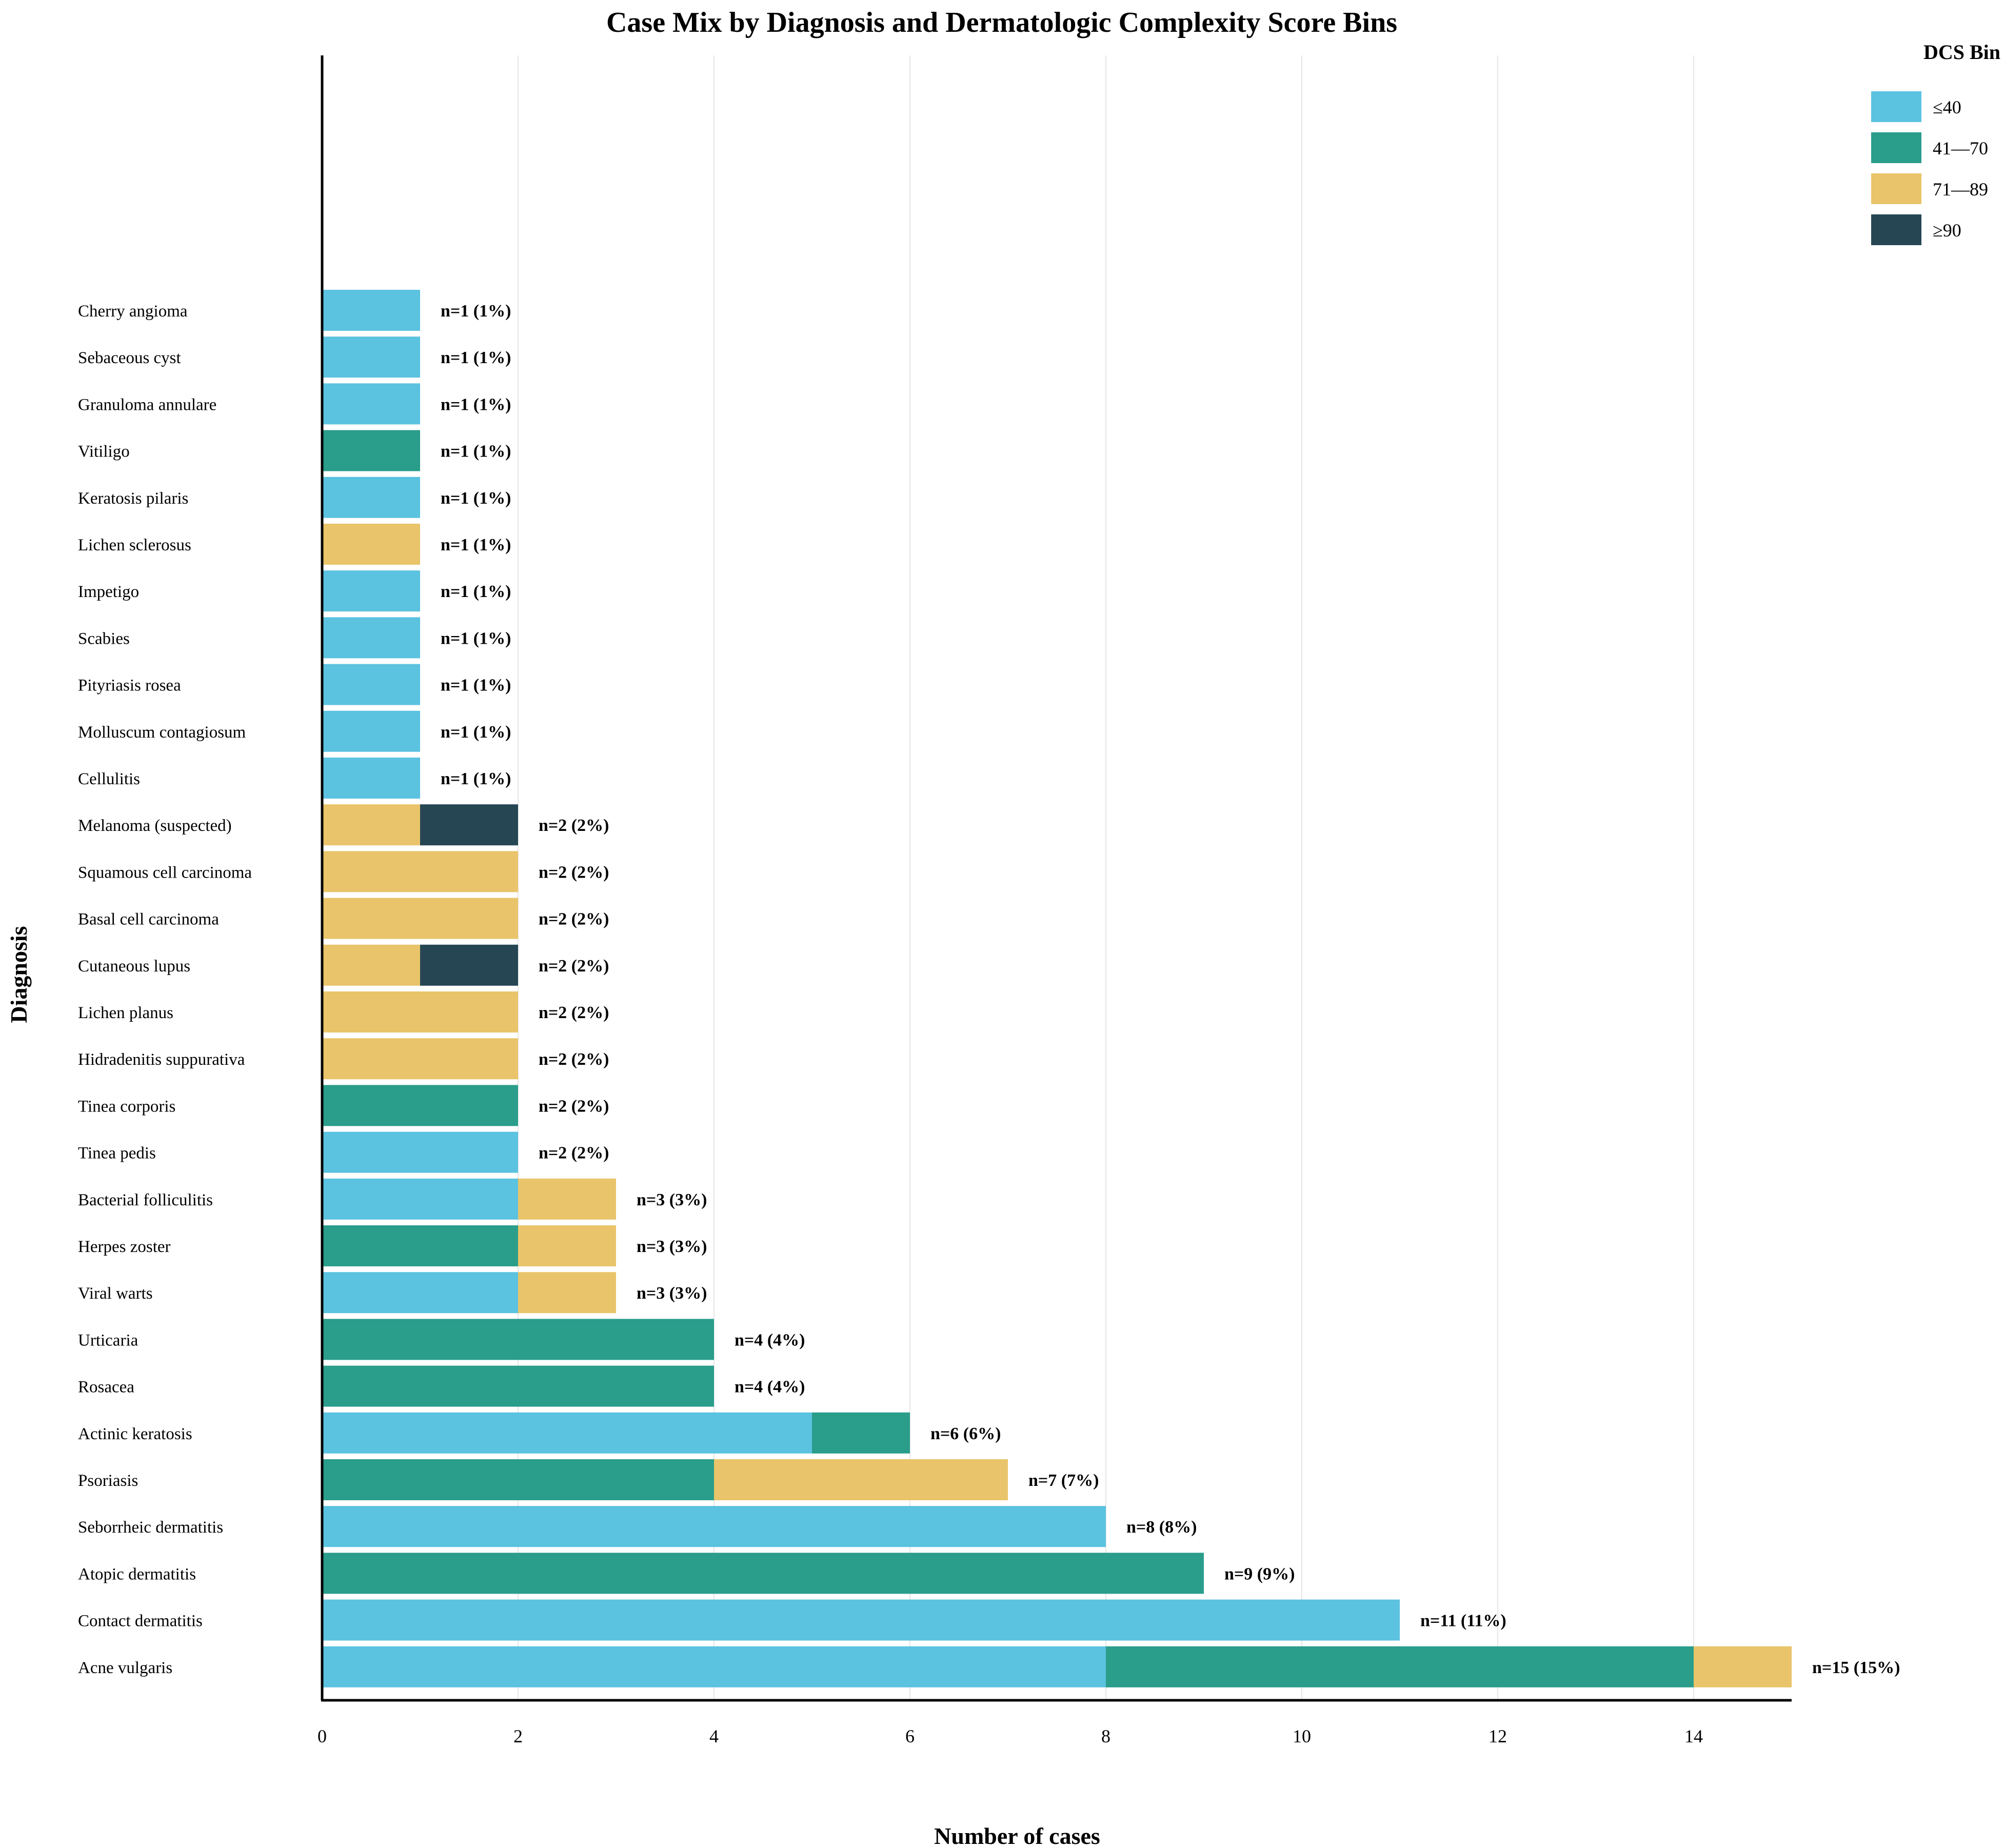 Image resolution: width=2004 pixels, height=1848 pixels. I want to click on legend-label: ≥90, so click(1947, 230).